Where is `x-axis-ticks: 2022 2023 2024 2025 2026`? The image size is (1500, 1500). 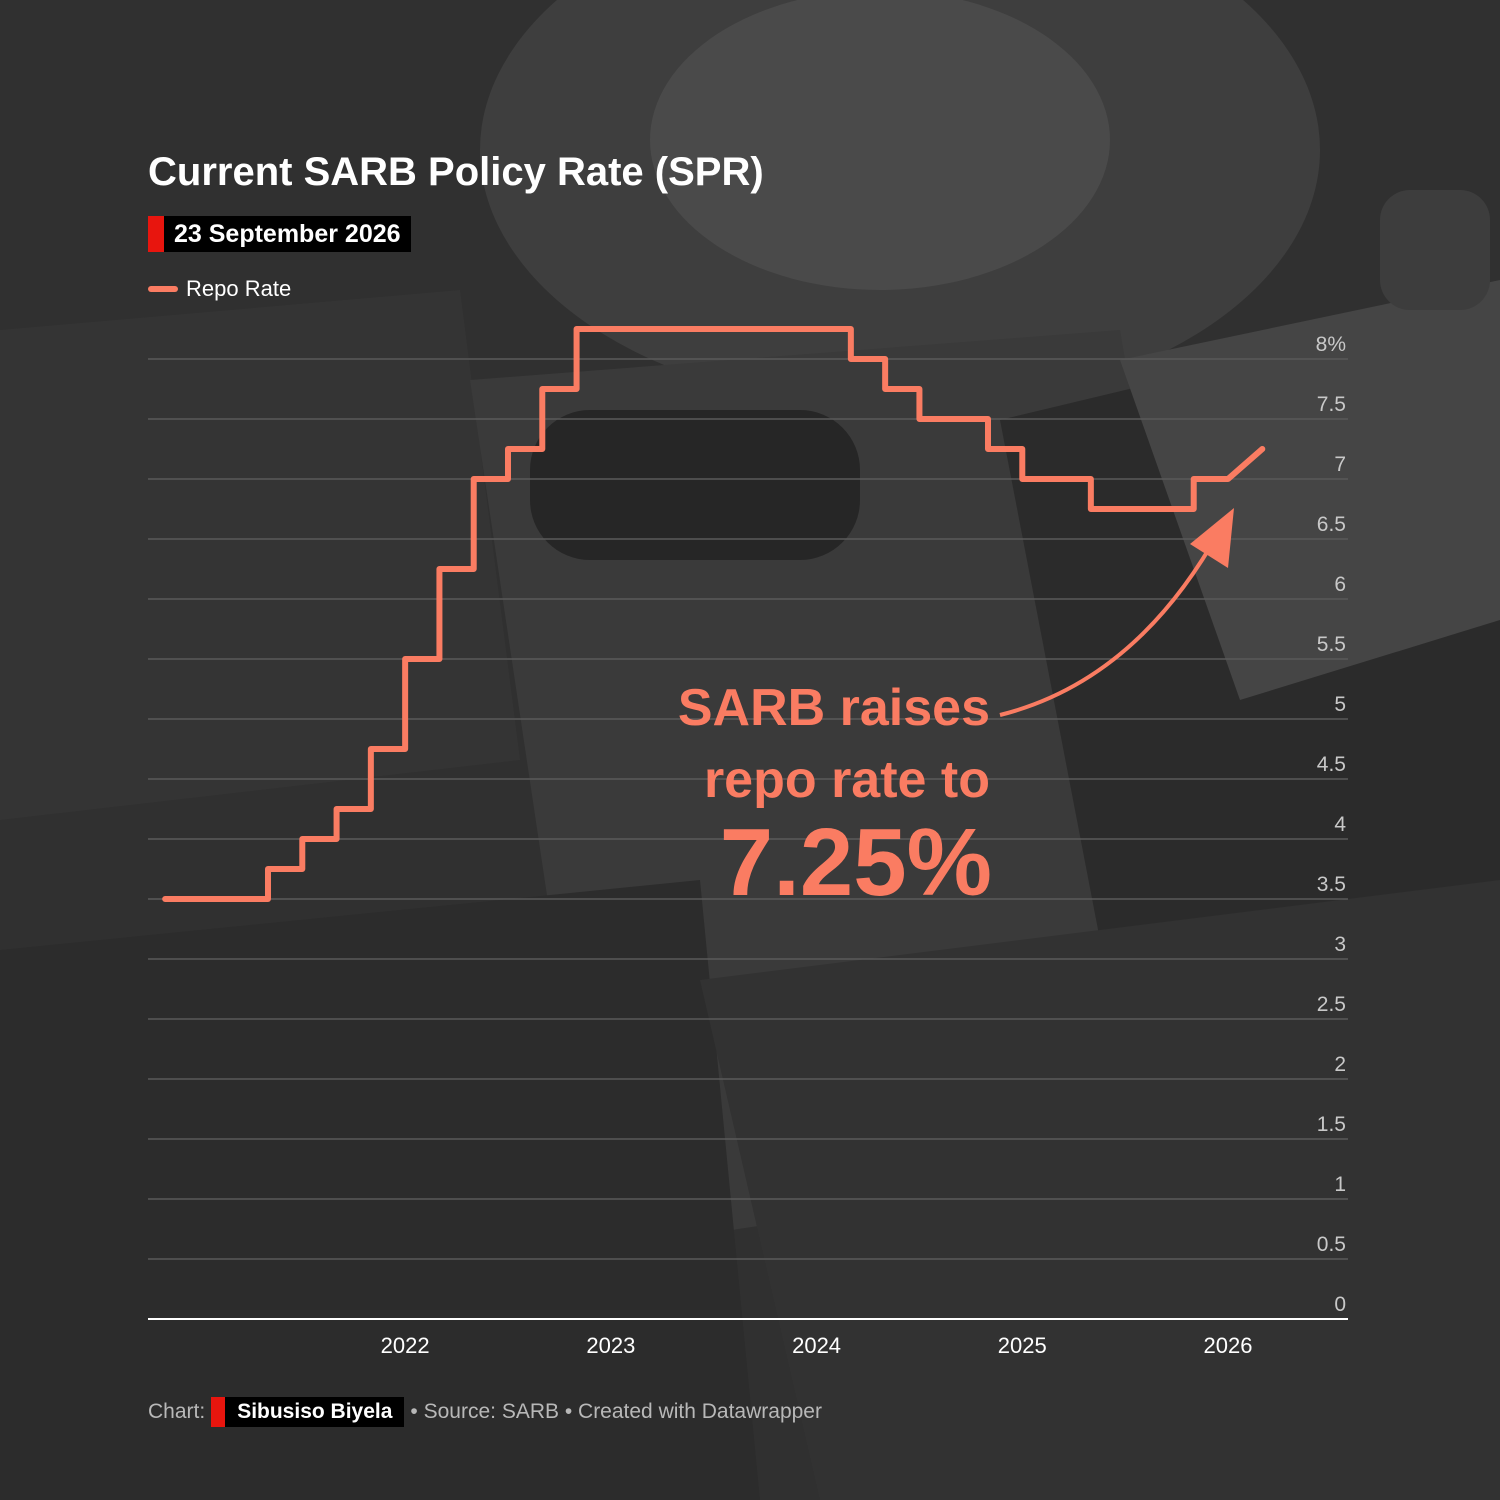 x-axis-ticks: 2022 2023 2024 2025 2026 is located at coordinates (817, 1345).